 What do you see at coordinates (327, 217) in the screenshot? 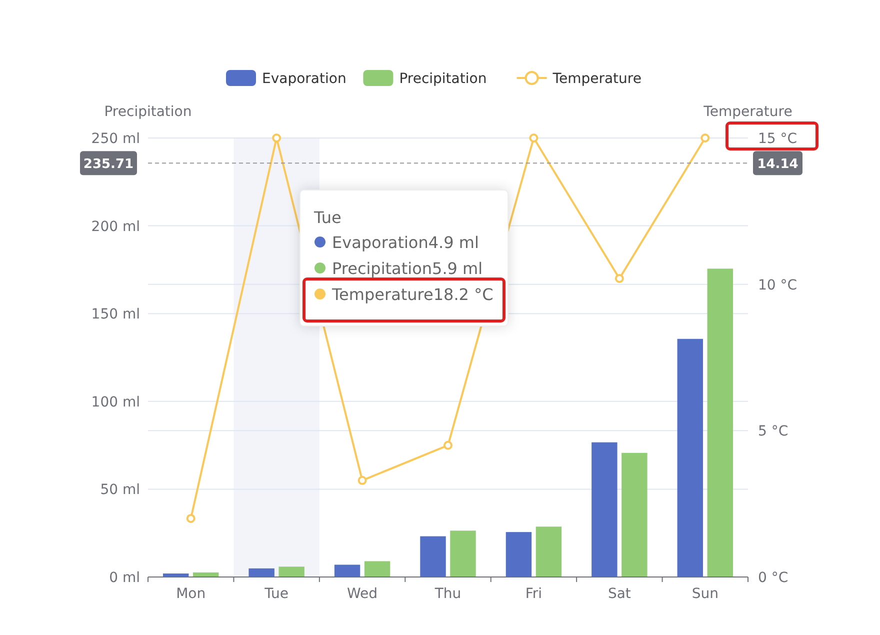
I see `annotation: Tue` at bounding box center [327, 217].